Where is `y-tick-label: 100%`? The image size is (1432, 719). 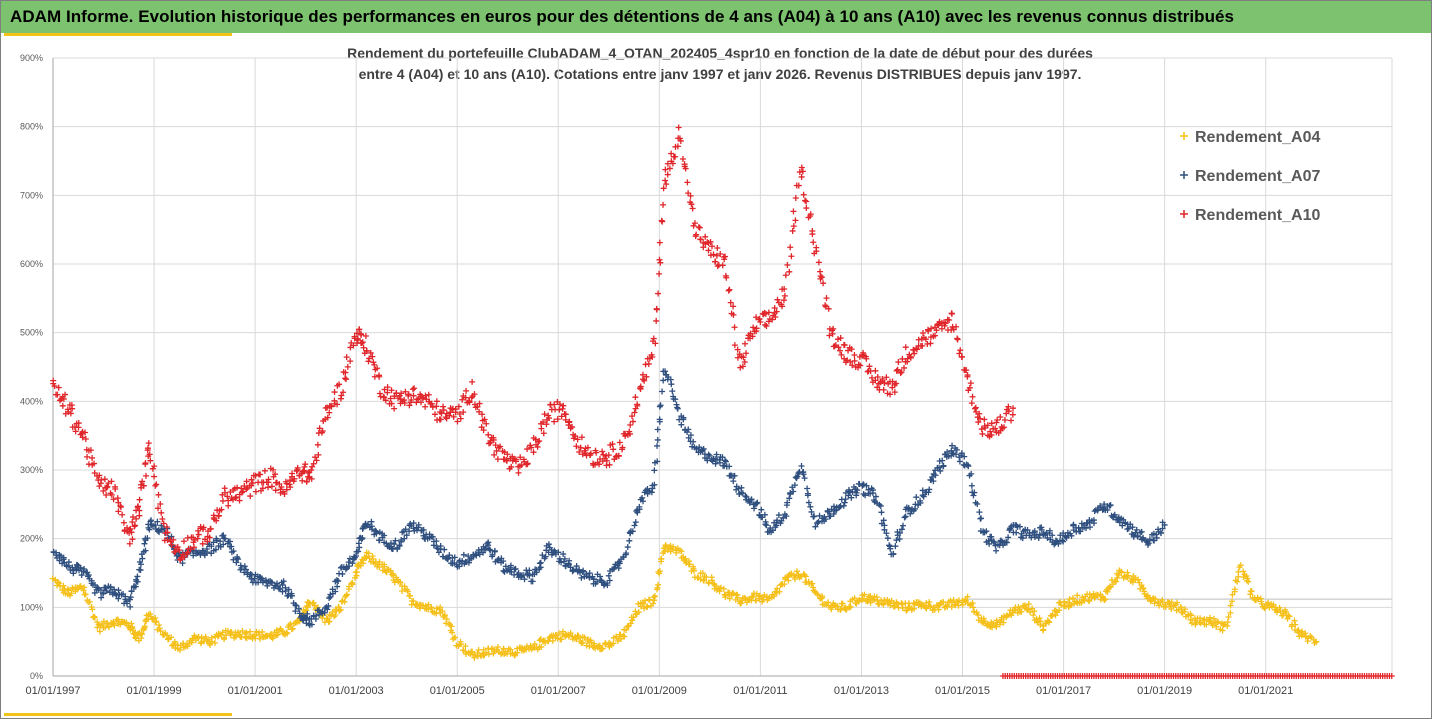
y-tick-label: 100% is located at coordinates (31, 607).